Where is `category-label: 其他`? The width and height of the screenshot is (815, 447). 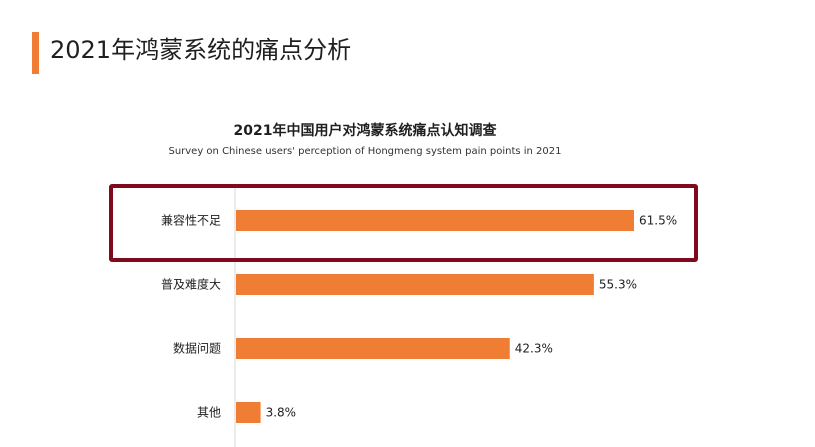
category-label: 其他 is located at coordinates (209, 413).